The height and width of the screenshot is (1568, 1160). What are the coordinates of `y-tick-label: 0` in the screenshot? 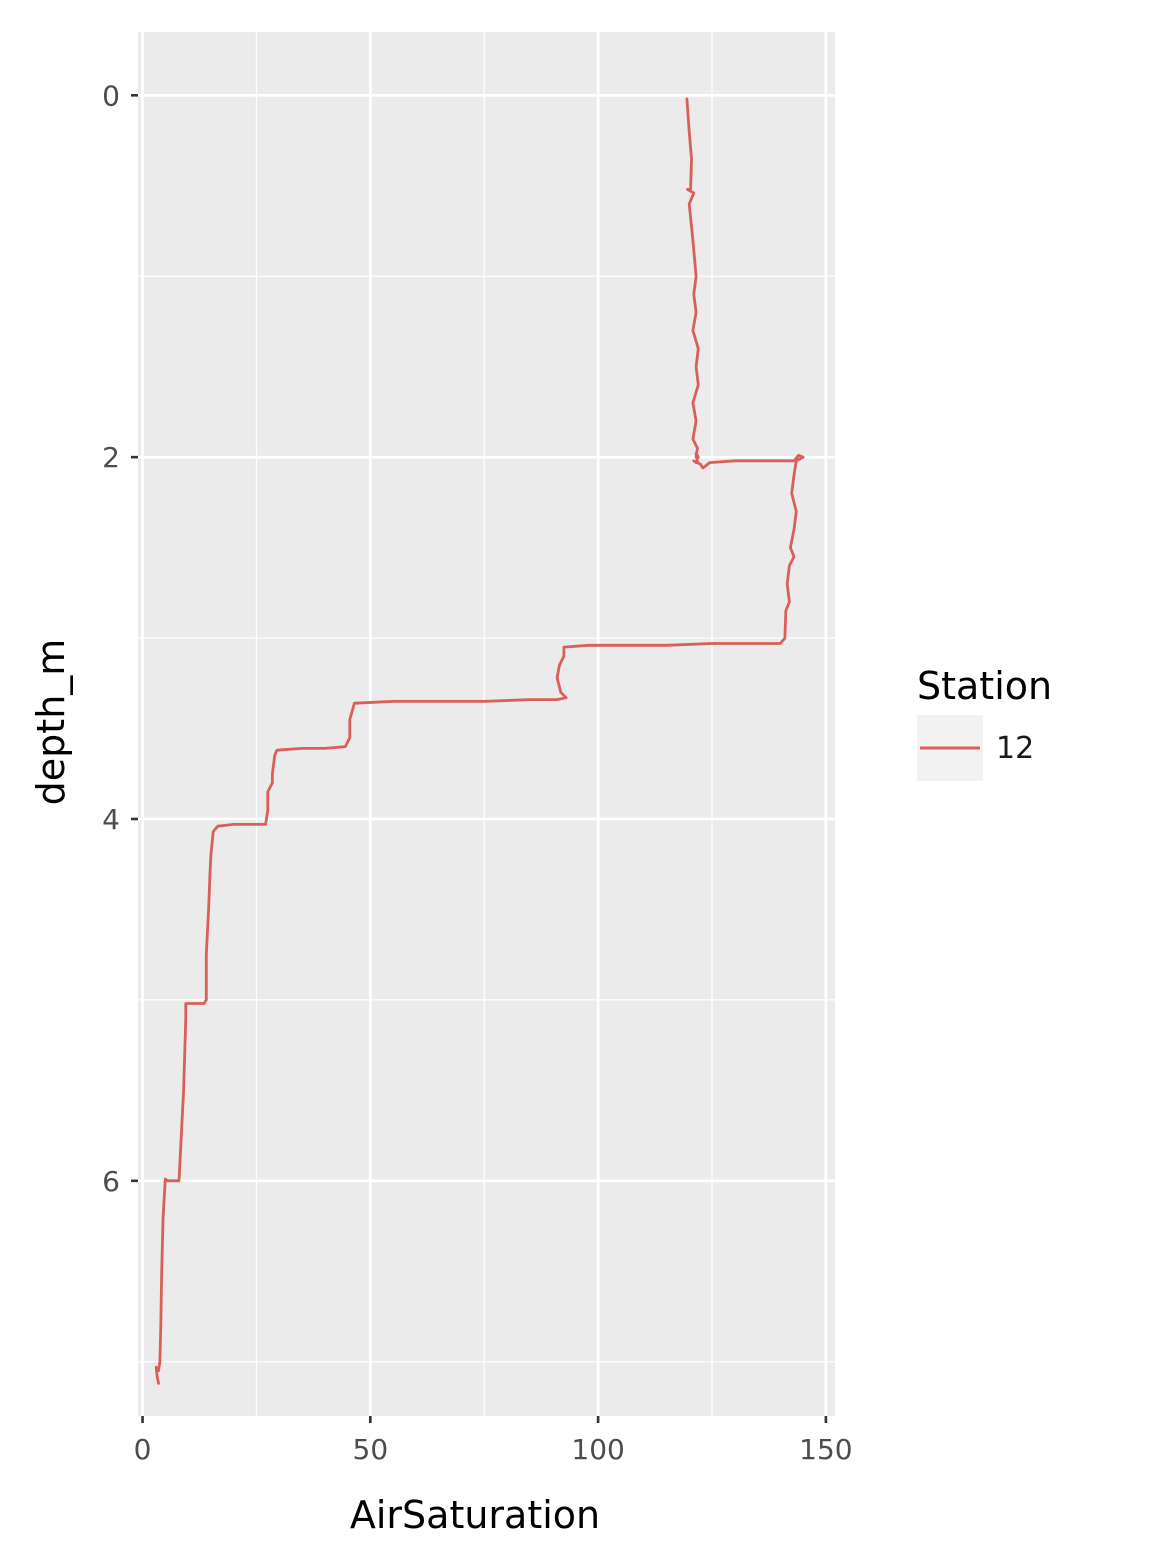 It's located at (111, 95).